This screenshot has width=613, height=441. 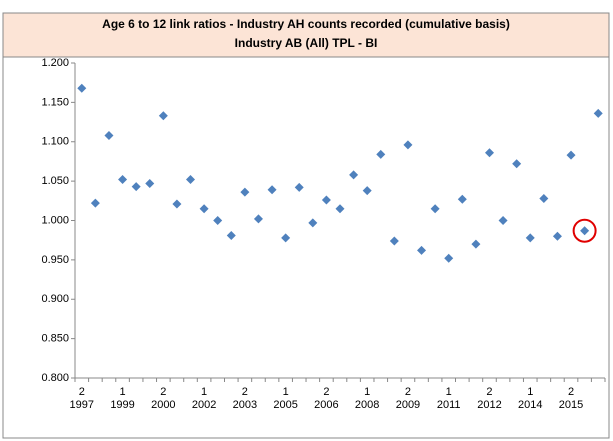 I want to click on x-tick-year: 2002, so click(x=204, y=405).